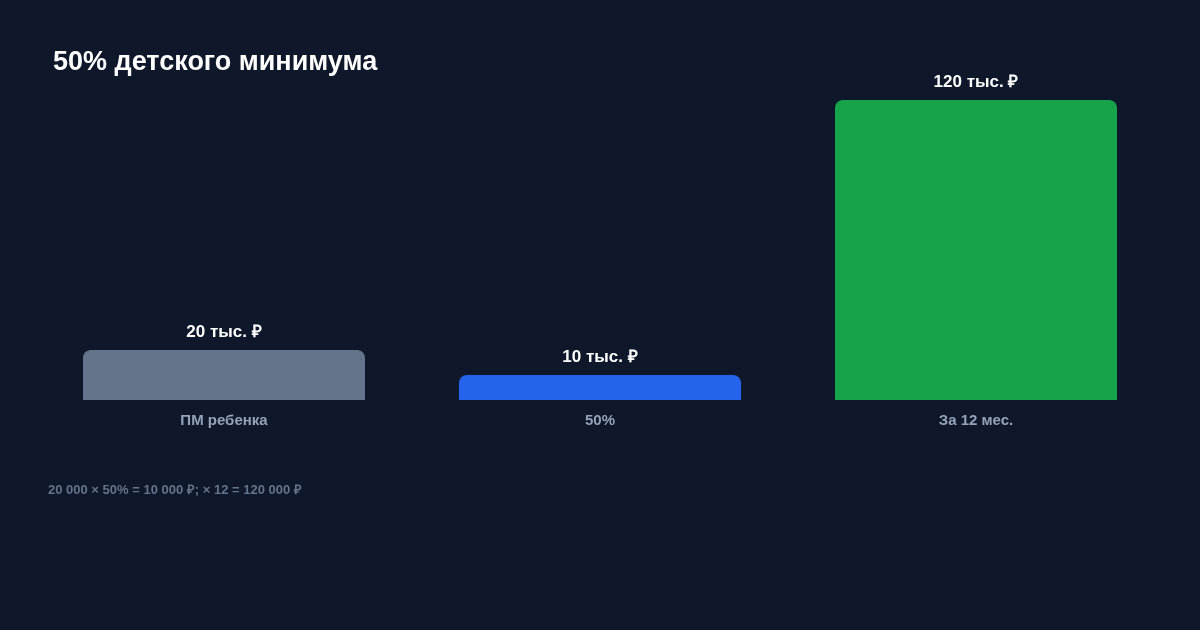  I want to click on data-label: 120 тыс. ₽, so click(976, 81).